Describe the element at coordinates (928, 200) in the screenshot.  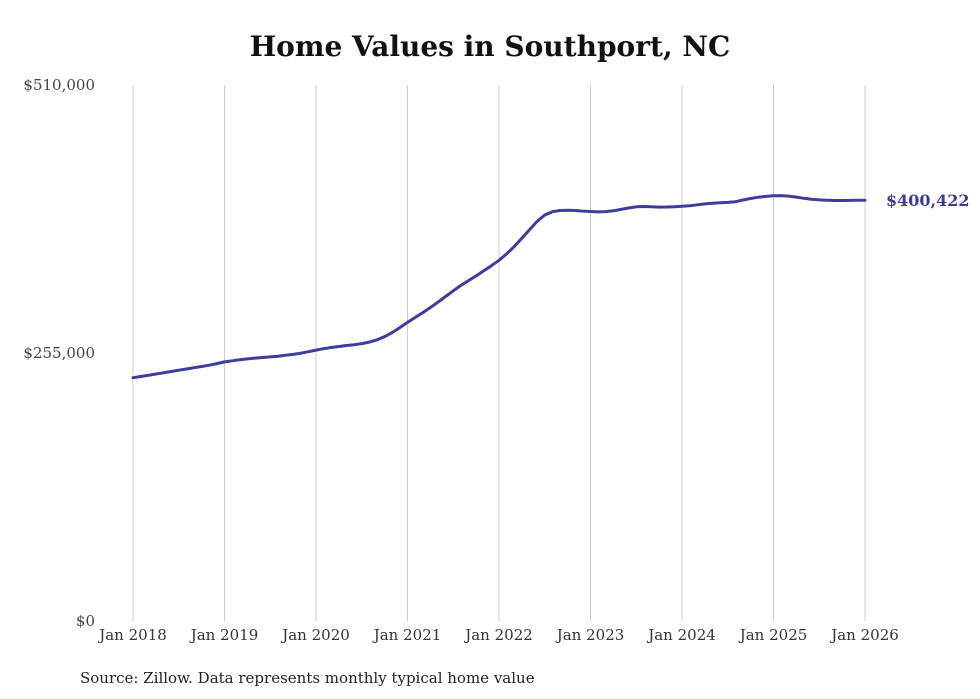
I see `end-value-label: $400,422` at that location.